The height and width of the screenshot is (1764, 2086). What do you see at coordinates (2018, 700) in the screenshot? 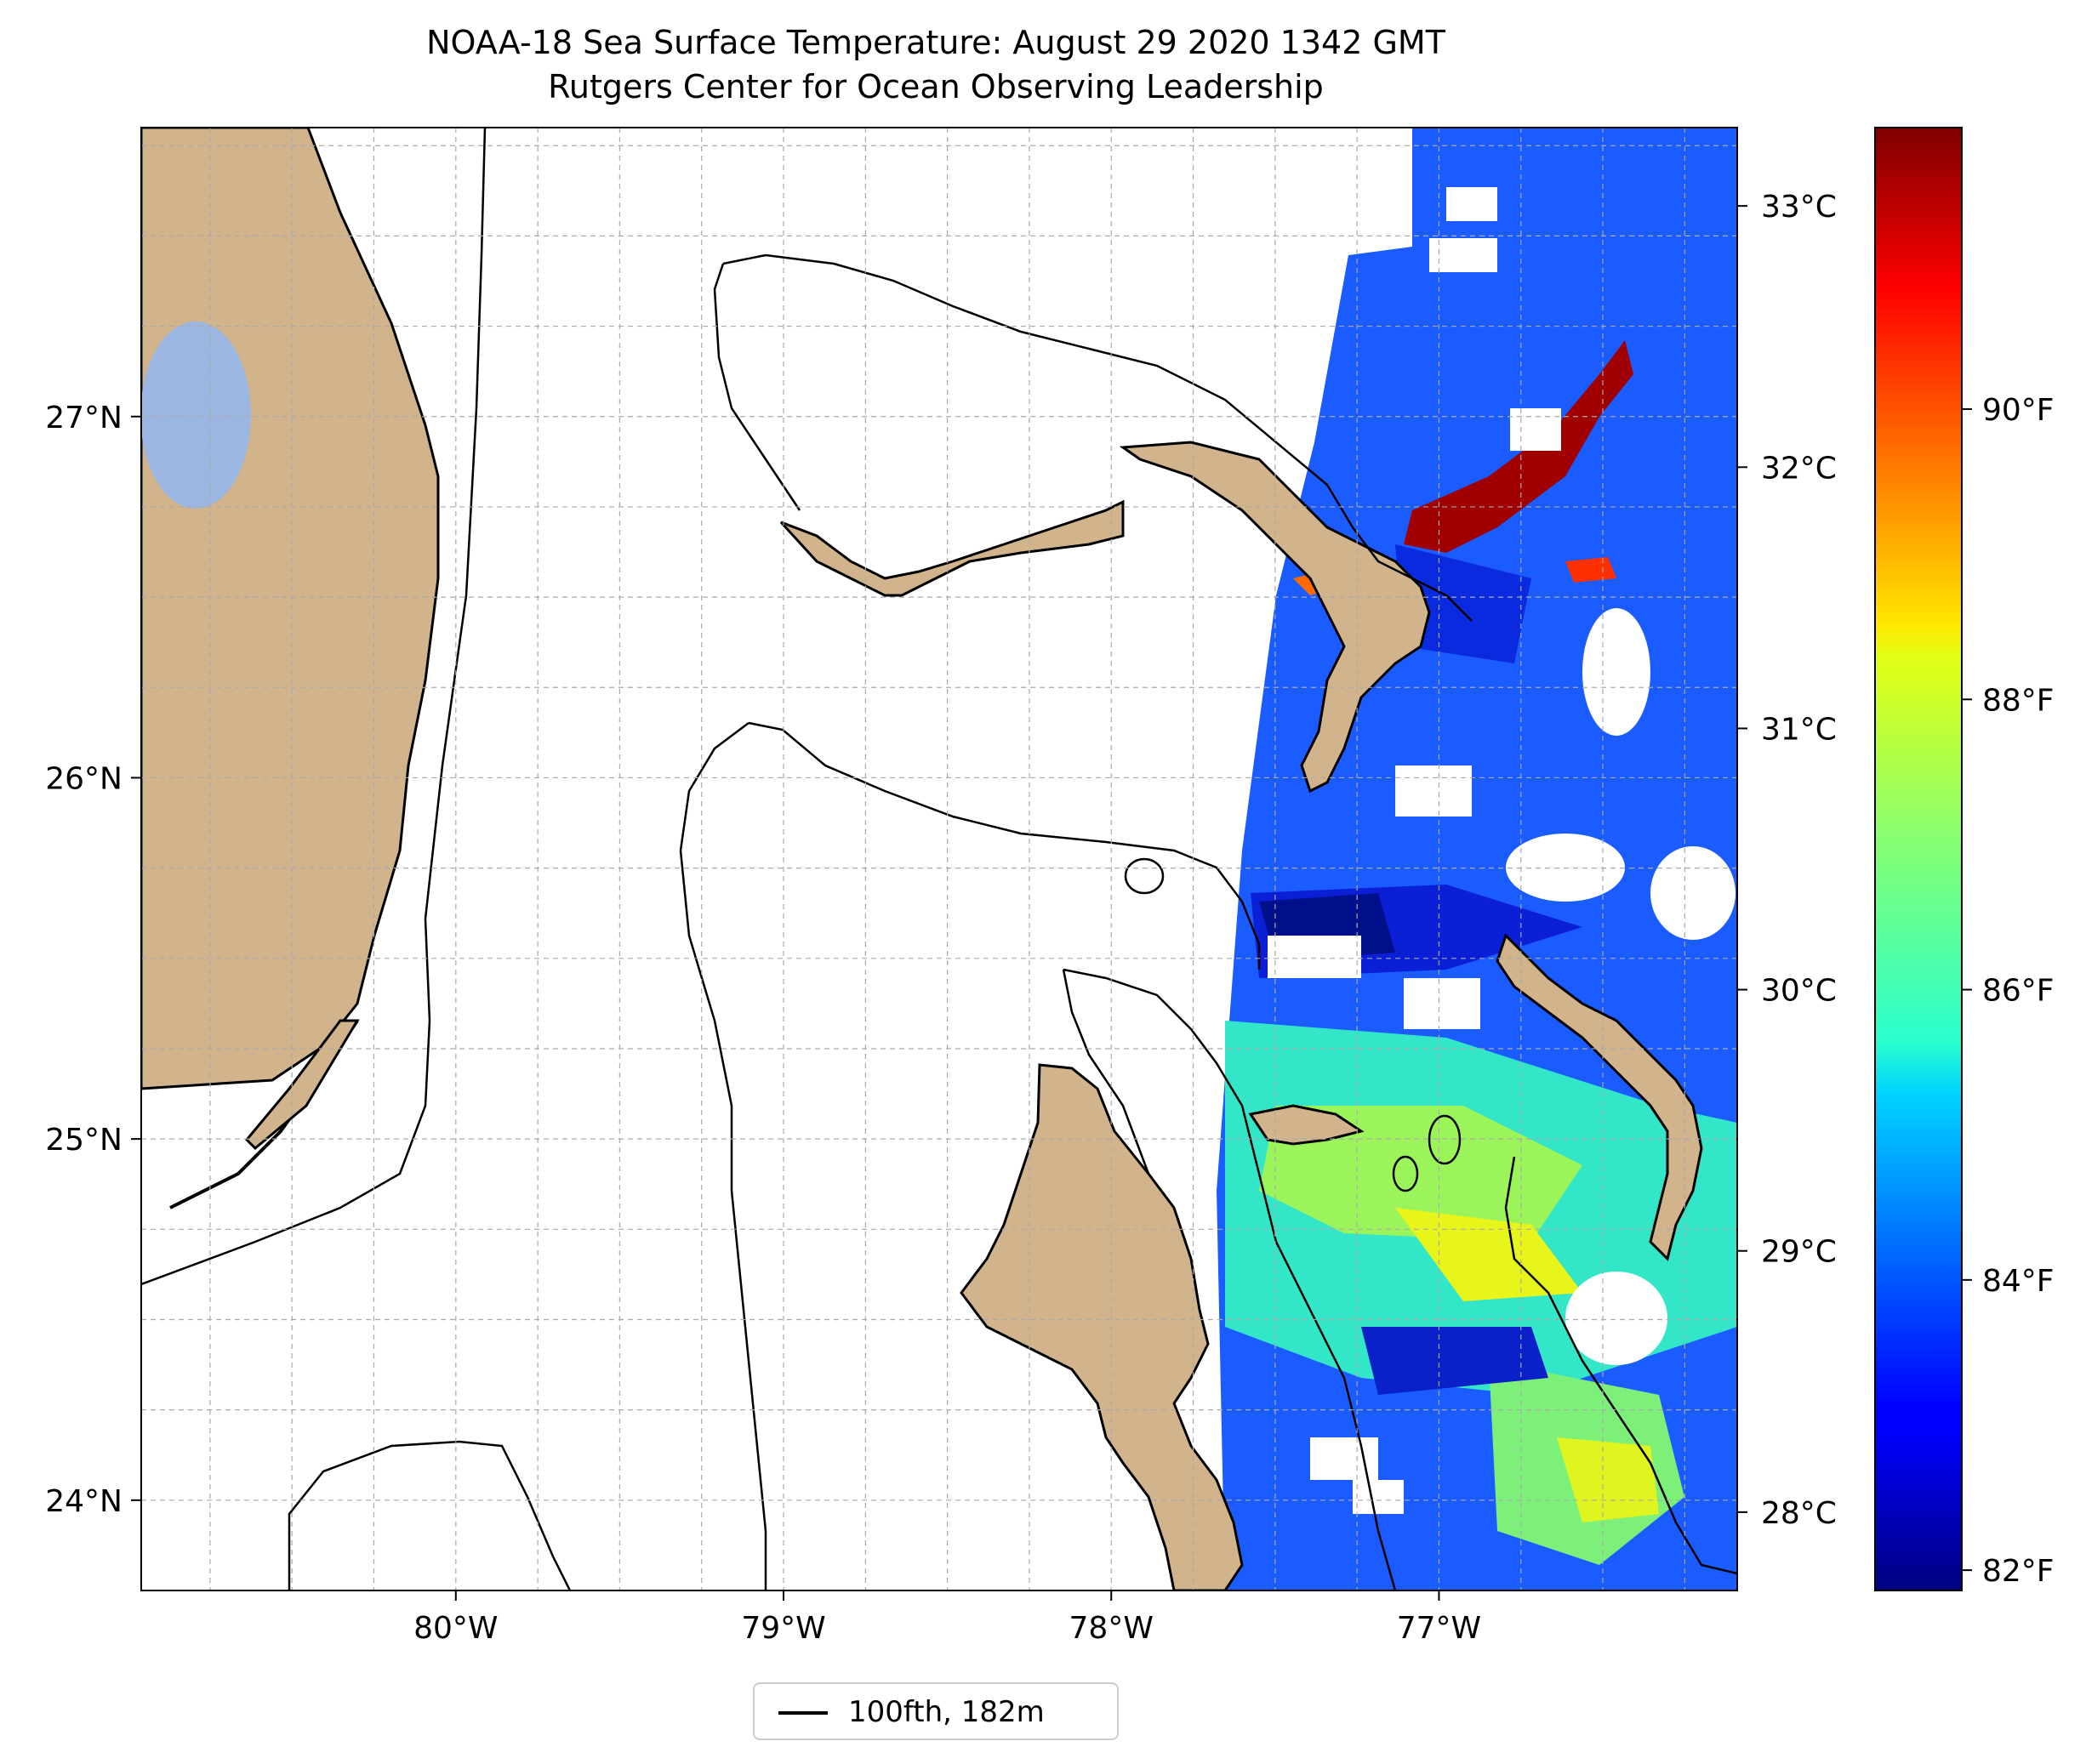
I see `fahrenheit-tick-label: 88°F` at bounding box center [2018, 700].